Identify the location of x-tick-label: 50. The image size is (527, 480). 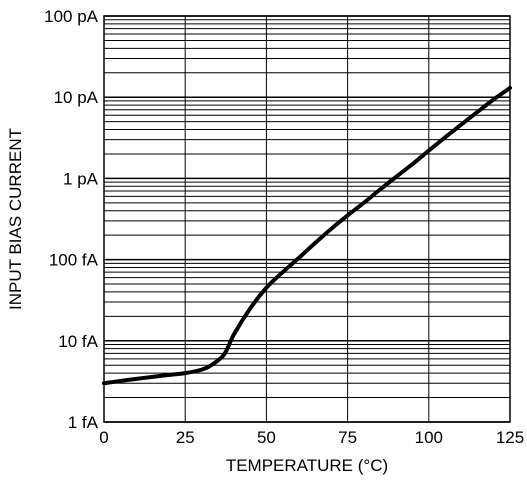
(266, 437).